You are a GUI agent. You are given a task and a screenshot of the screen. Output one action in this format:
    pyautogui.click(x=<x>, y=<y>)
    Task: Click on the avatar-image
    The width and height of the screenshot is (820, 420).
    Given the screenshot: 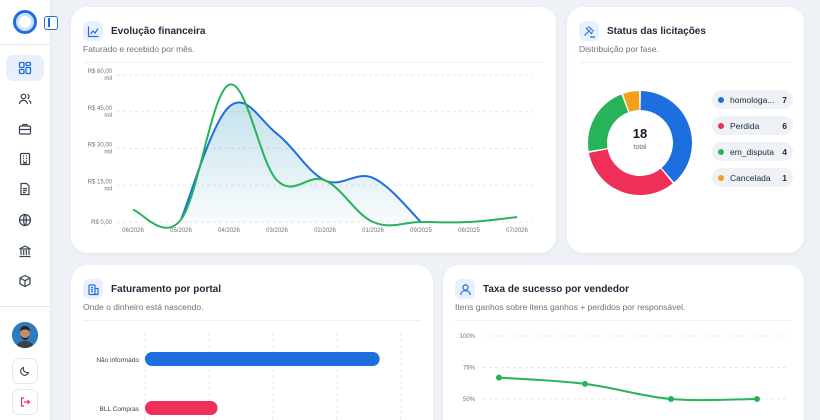 What is the action you would take?
    pyautogui.click(x=25, y=335)
    